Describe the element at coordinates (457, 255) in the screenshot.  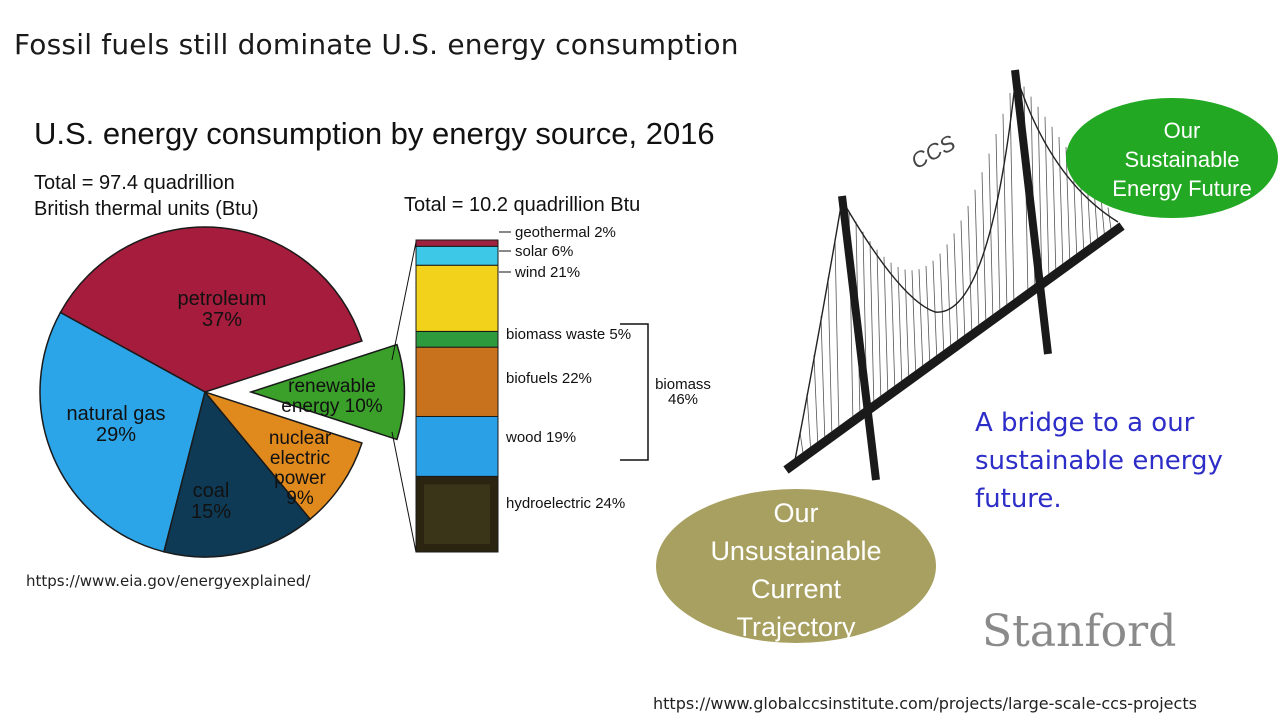
I see `bar-segment-solar` at that location.